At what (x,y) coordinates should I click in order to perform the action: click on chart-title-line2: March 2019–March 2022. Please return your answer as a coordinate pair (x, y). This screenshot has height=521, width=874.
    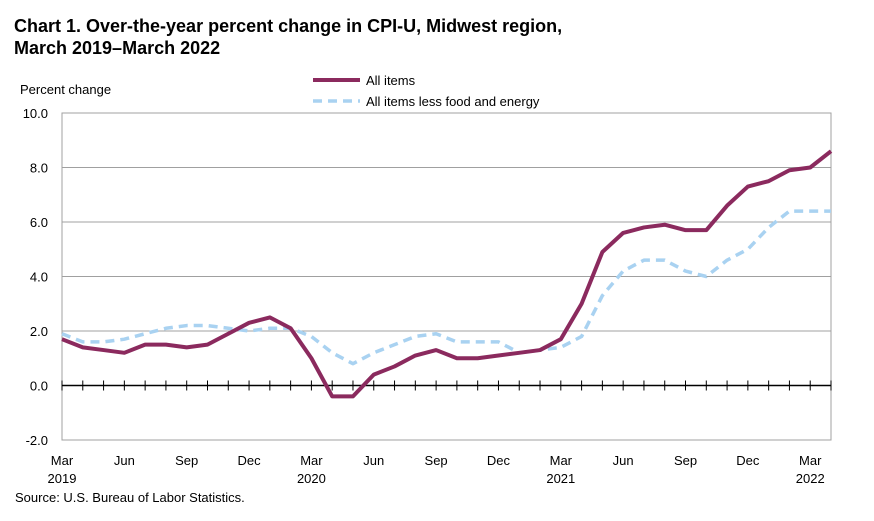
    Looking at the image, I should click on (117, 48).